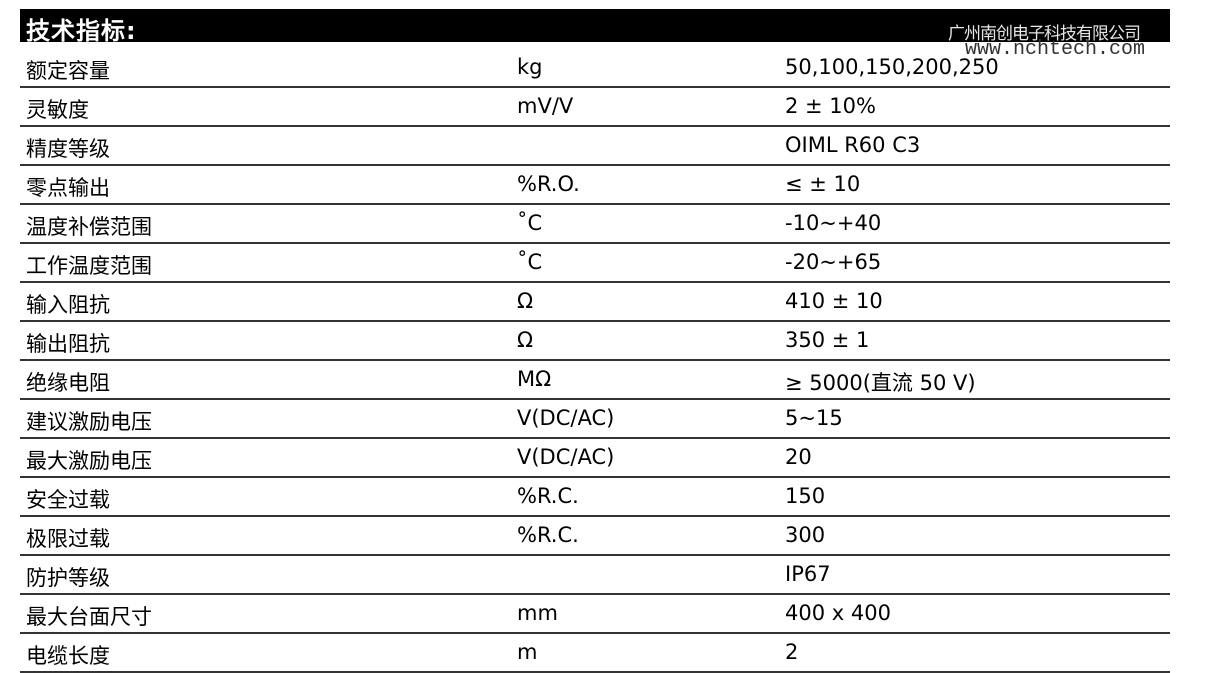  I want to click on param-name: 额定容量, so click(68, 71).